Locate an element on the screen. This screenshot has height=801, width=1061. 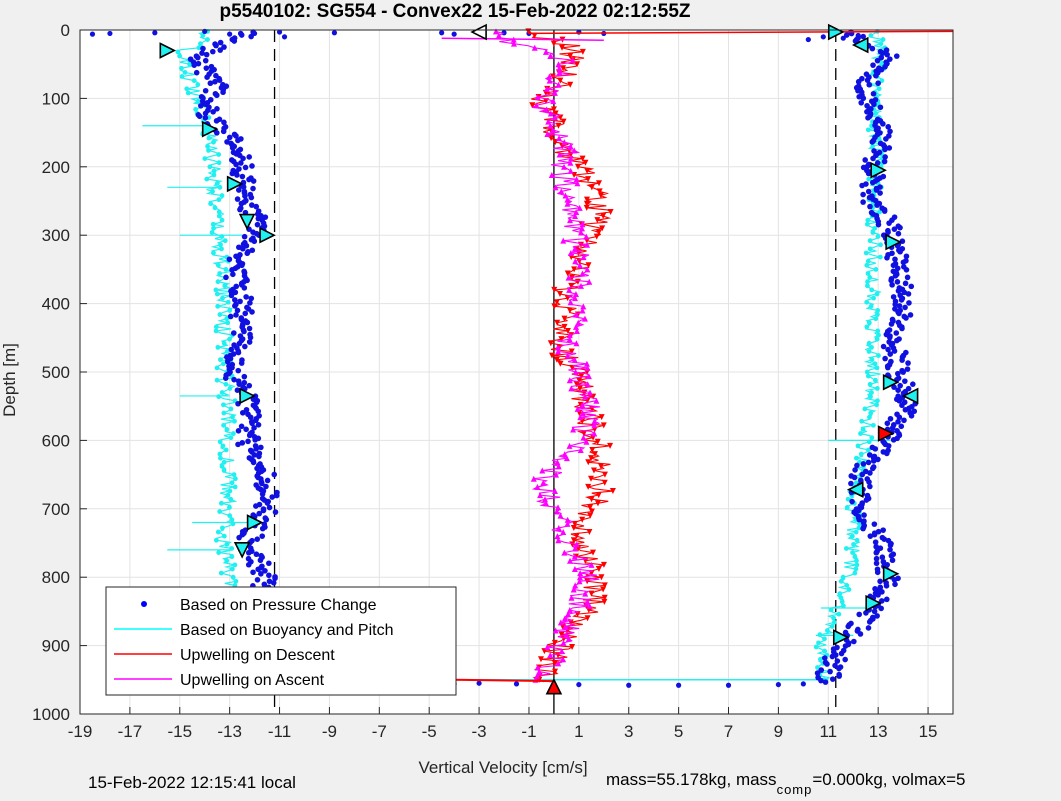
x-tick-label: 11 is located at coordinates (828, 731).